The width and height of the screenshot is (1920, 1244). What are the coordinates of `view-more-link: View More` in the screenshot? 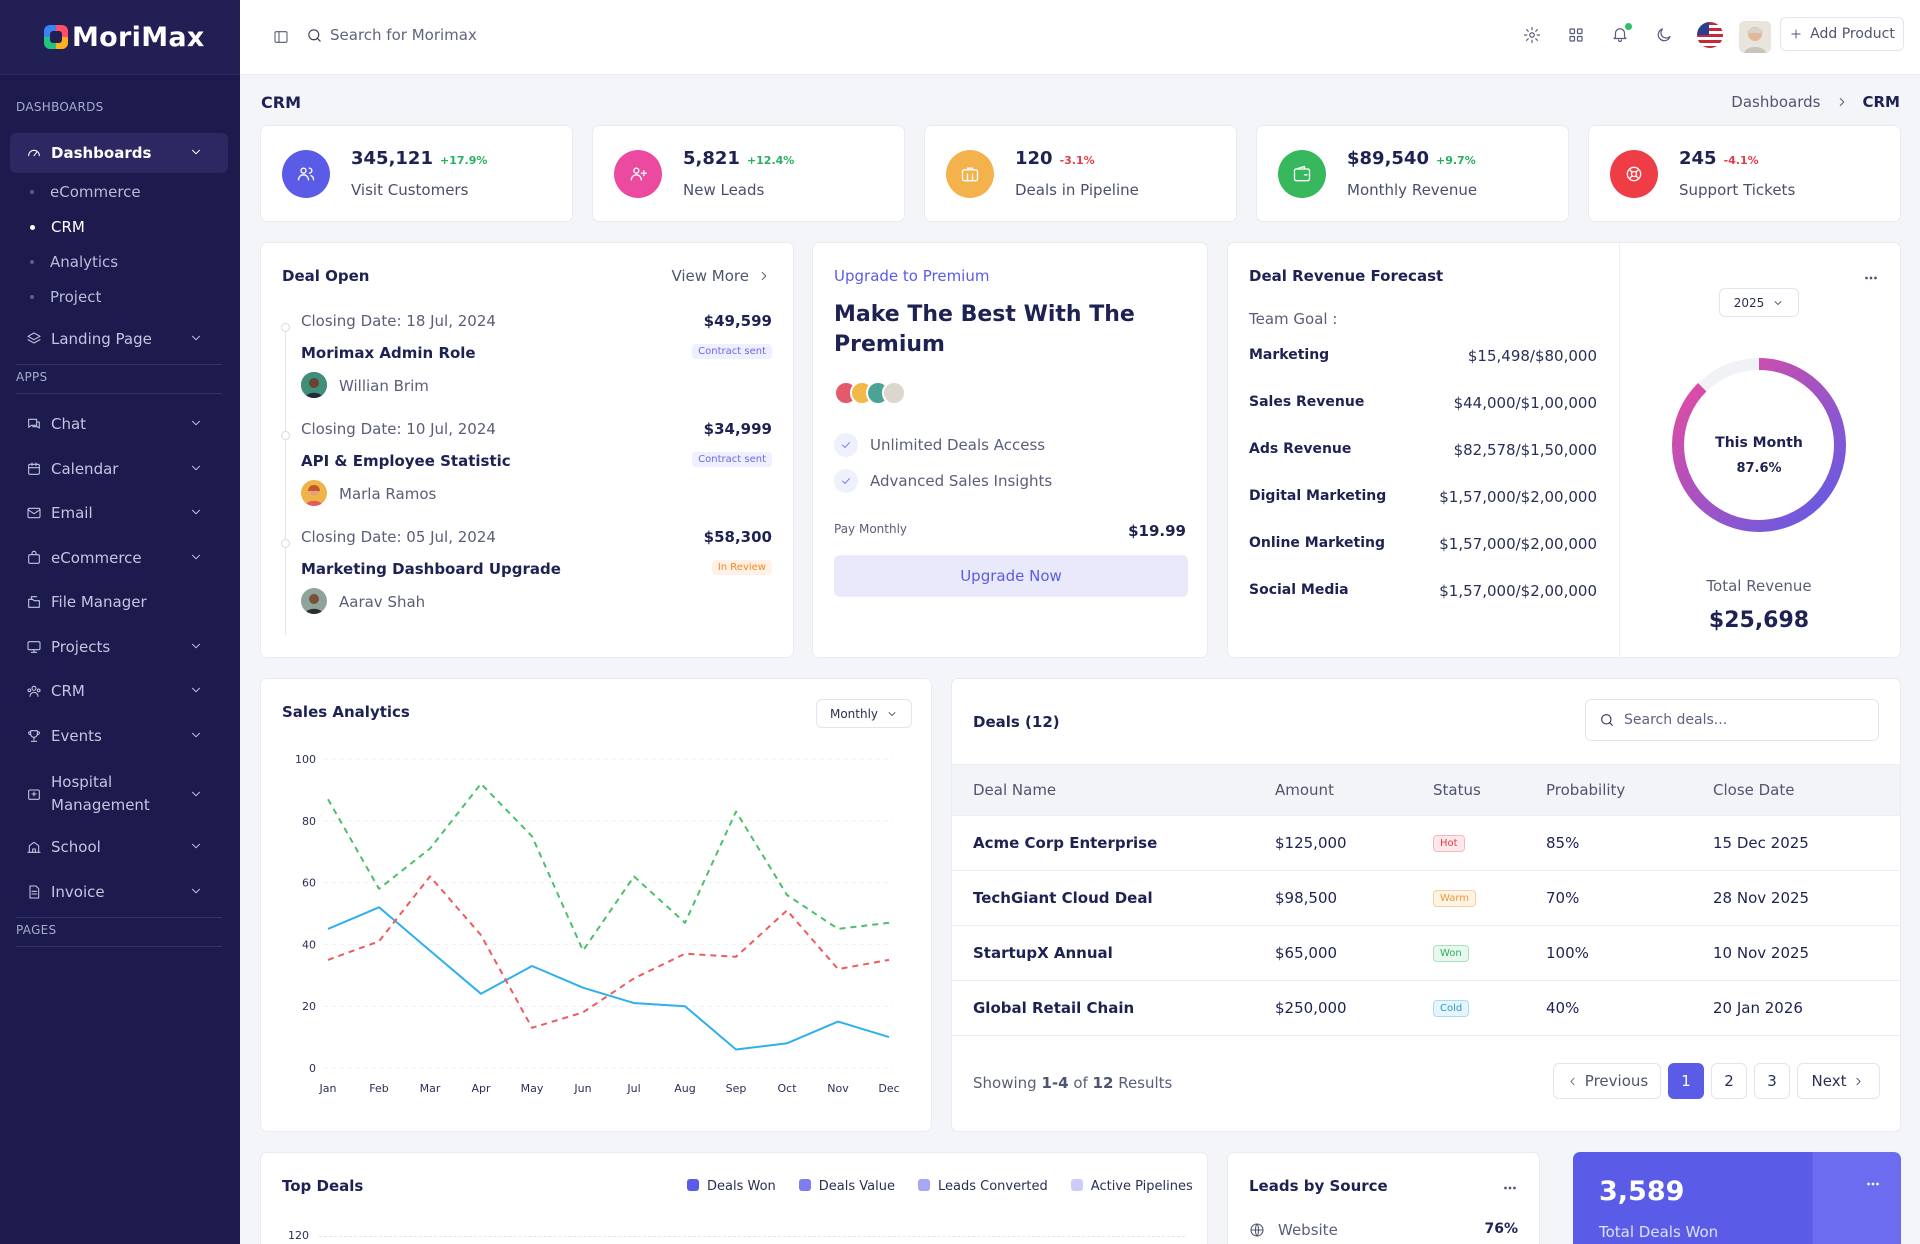 It's located at (721, 276).